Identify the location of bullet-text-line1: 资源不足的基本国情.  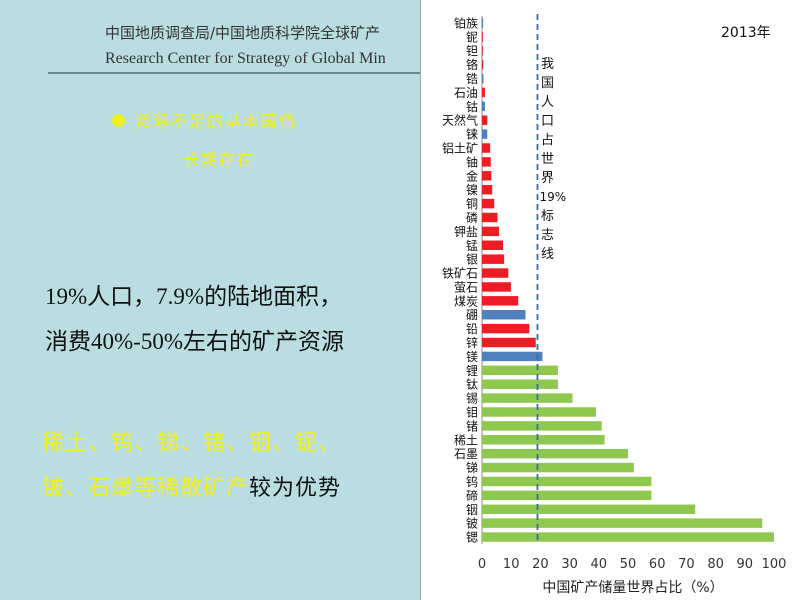
(216, 121).